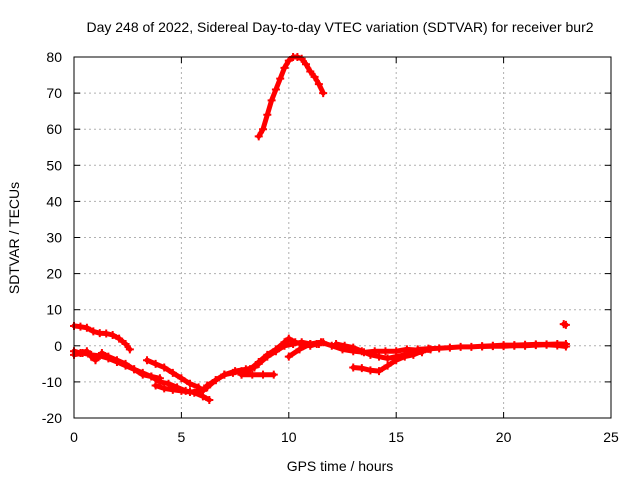  I want to click on y-tick-label: -20, so click(52, 418).